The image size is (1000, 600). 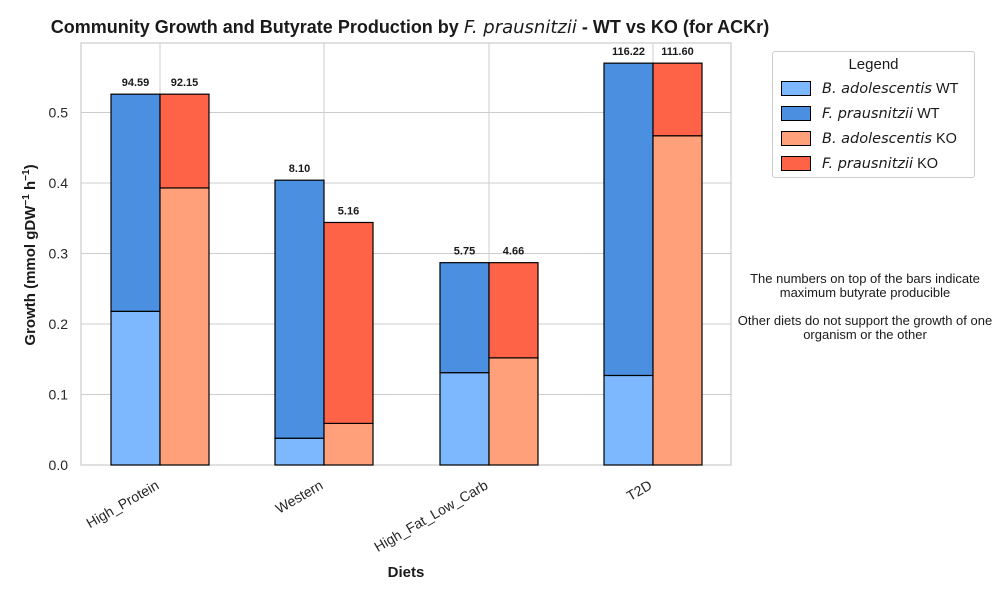 What do you see at coordinates (59, 254) in the screenshot?
I see `y-tick-label: 0.3` at bounding box center [59, 254].